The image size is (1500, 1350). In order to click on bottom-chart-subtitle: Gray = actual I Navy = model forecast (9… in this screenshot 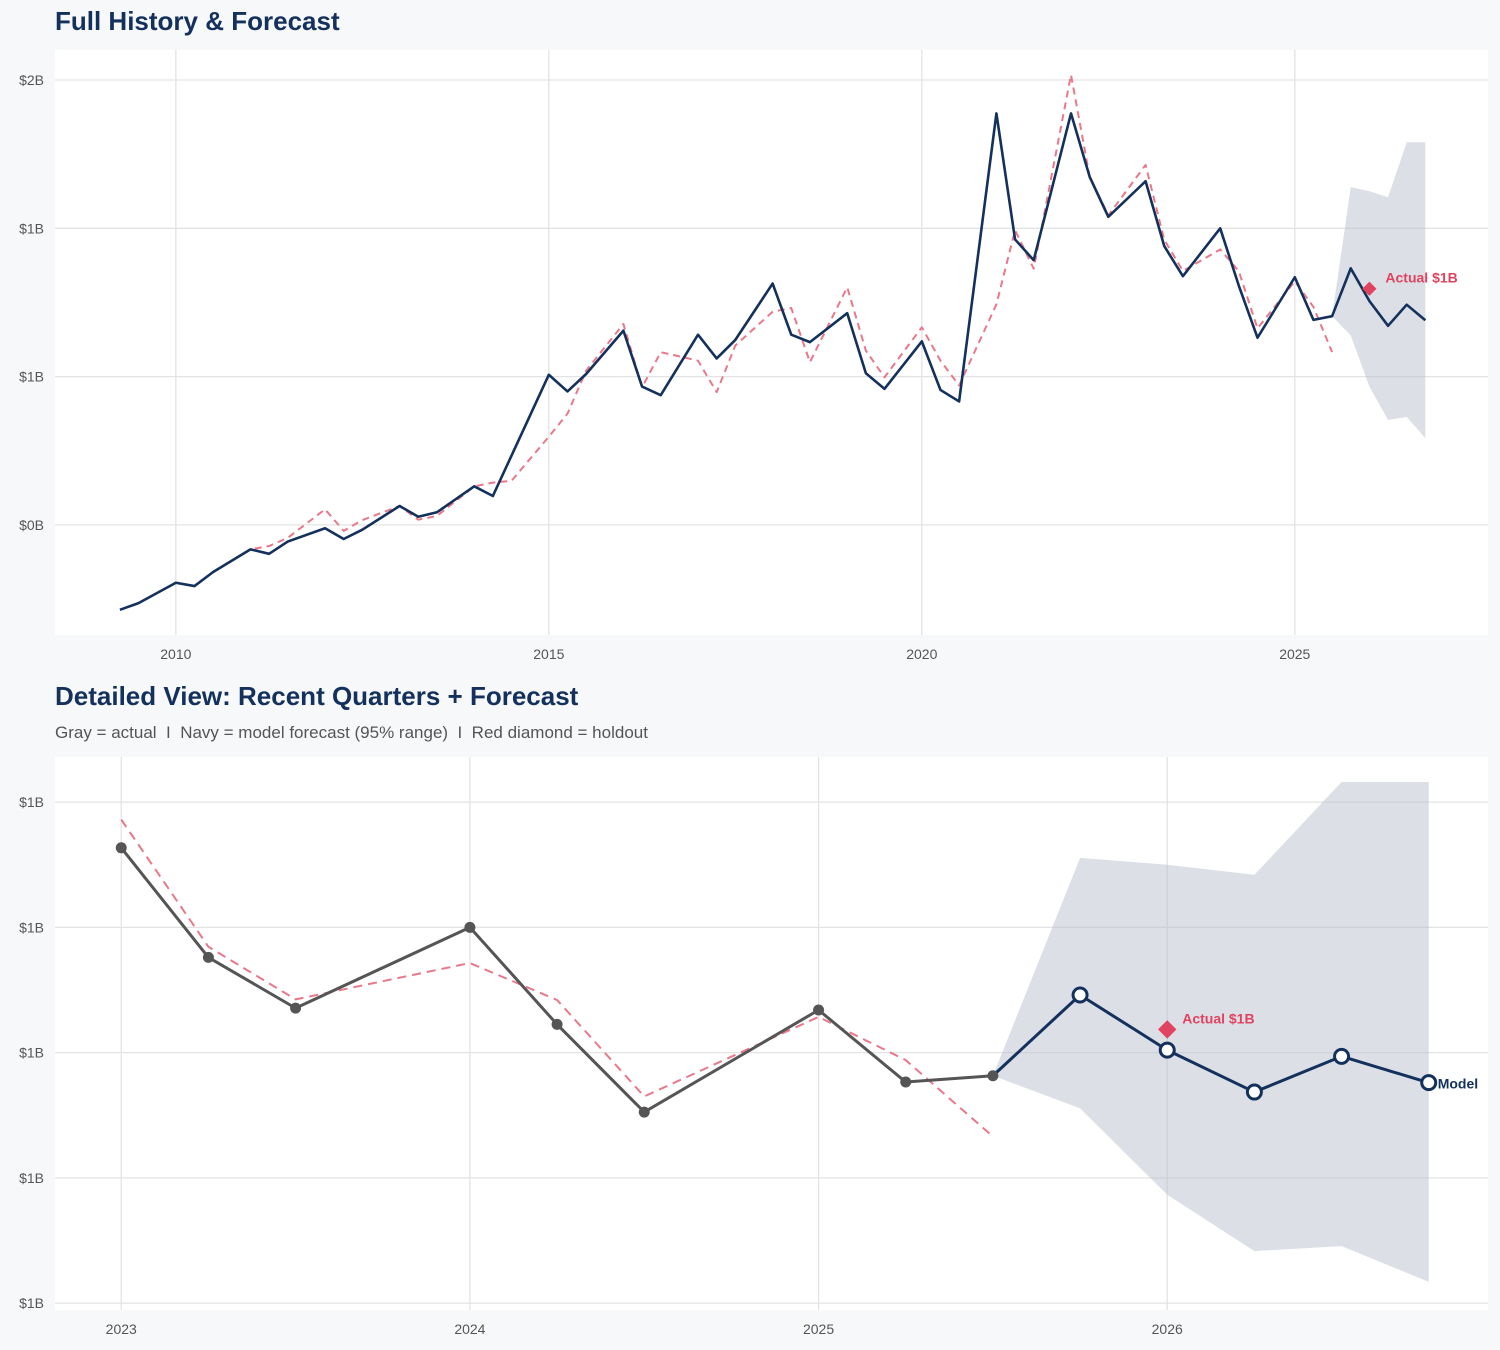, I will do `click(351, 732)`.